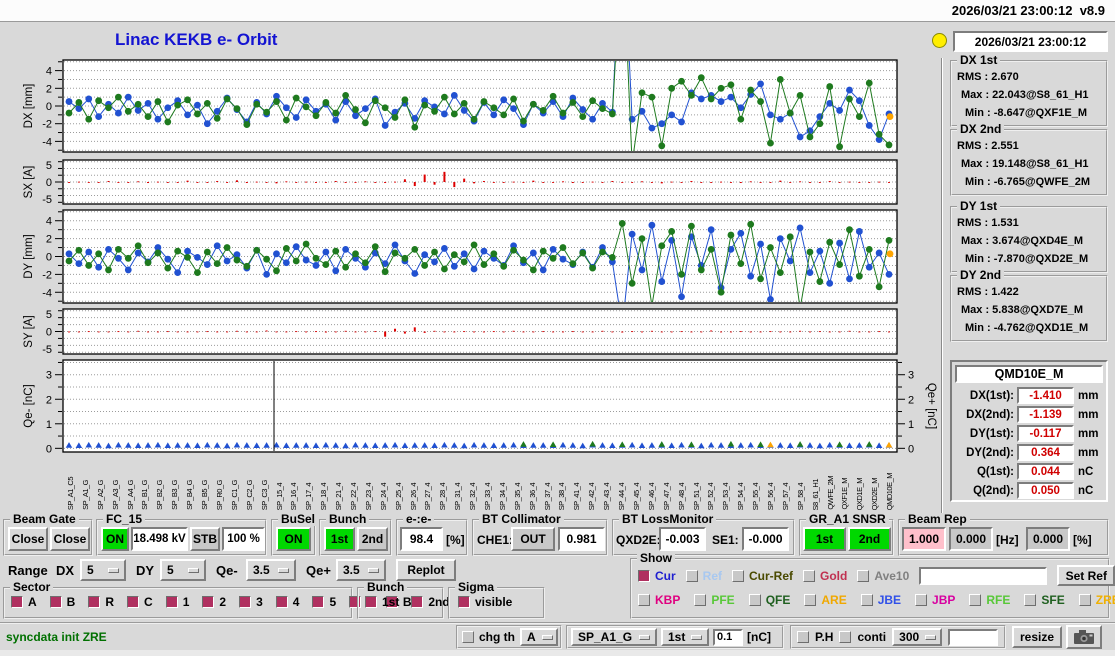  What do you see at coordinates (765, 539) in the screenshot?
I see `se1-field: -0.000` at bounding box center [765, 539].